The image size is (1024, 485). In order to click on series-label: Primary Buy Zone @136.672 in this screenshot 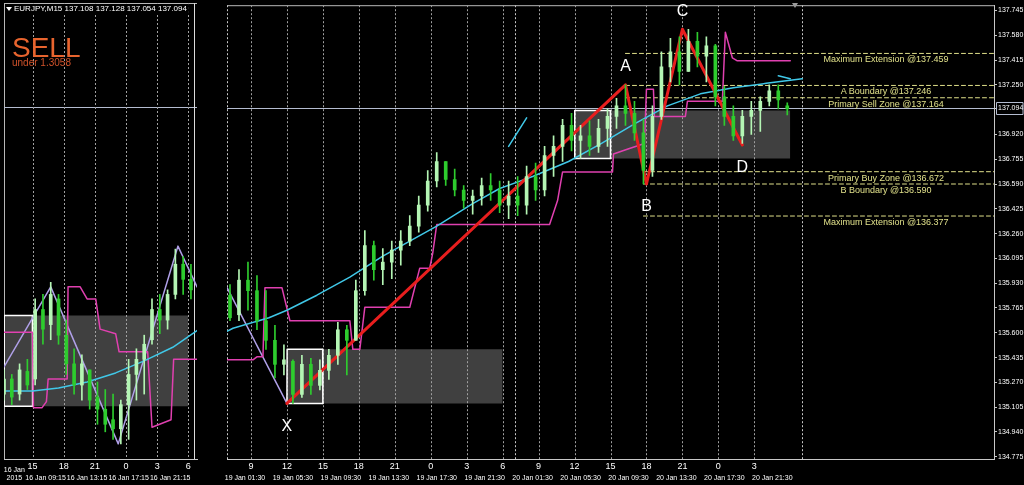, I will do `click(886, 177)`.